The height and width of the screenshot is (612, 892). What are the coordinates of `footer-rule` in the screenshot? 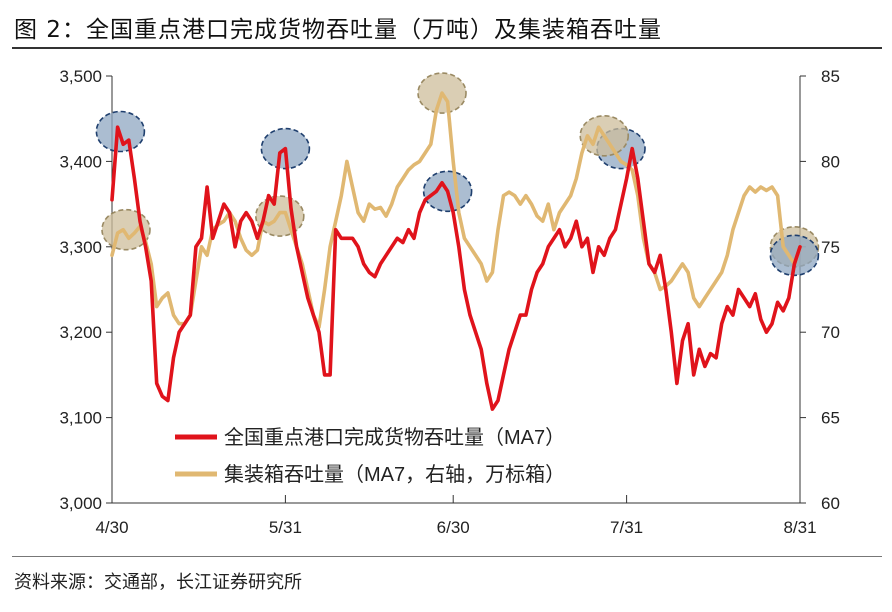 It's located at (447, 556).